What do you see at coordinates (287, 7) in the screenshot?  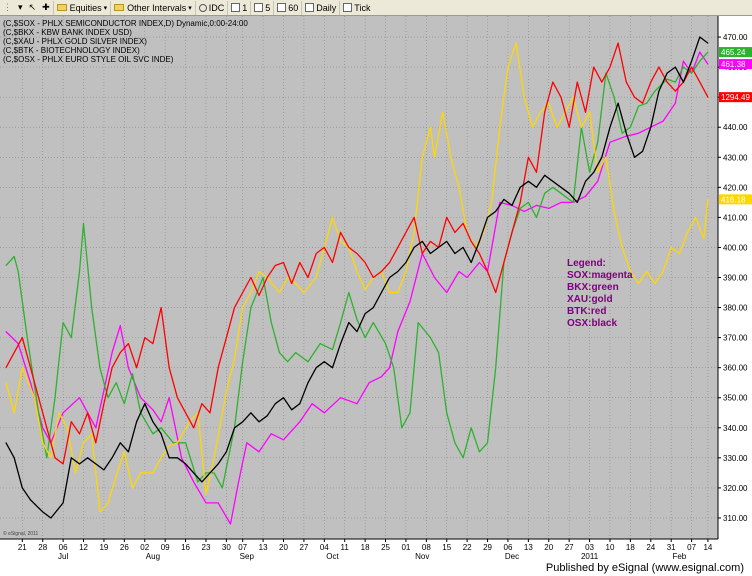 I see `interval-60-button: 60` at bounding box center [287, 7].